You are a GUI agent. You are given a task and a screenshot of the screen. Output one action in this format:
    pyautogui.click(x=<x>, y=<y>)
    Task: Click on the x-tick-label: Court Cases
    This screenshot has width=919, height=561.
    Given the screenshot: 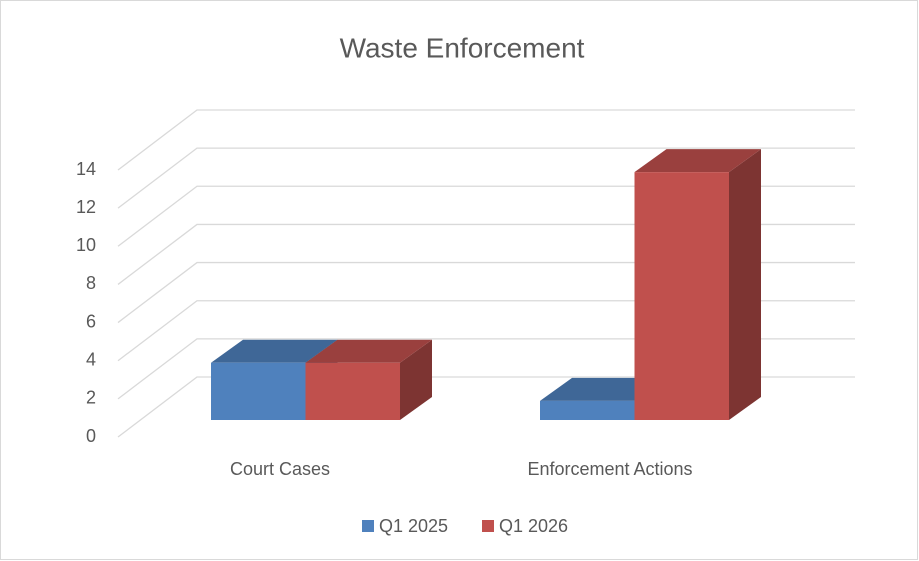 What is the action you would take?
    pyautogui.click(x=280, y=469)
    